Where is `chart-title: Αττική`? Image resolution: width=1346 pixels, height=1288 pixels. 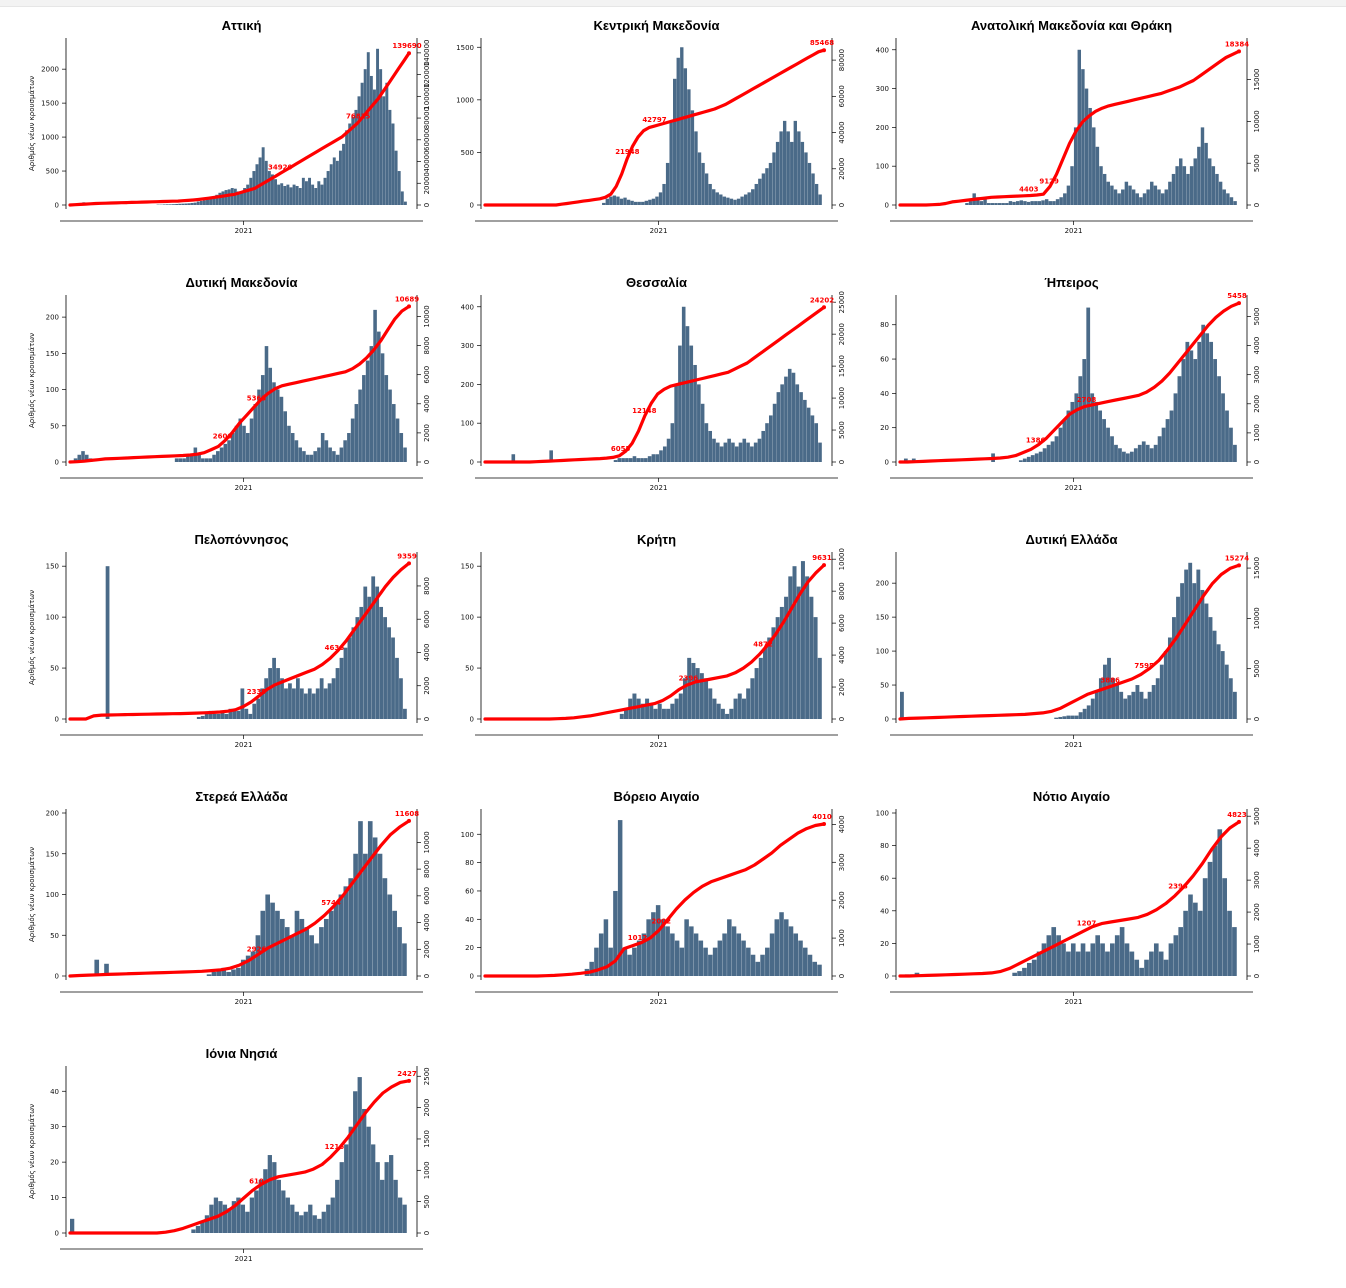 chart-title: Αττική is located at coordinates (242, 25).